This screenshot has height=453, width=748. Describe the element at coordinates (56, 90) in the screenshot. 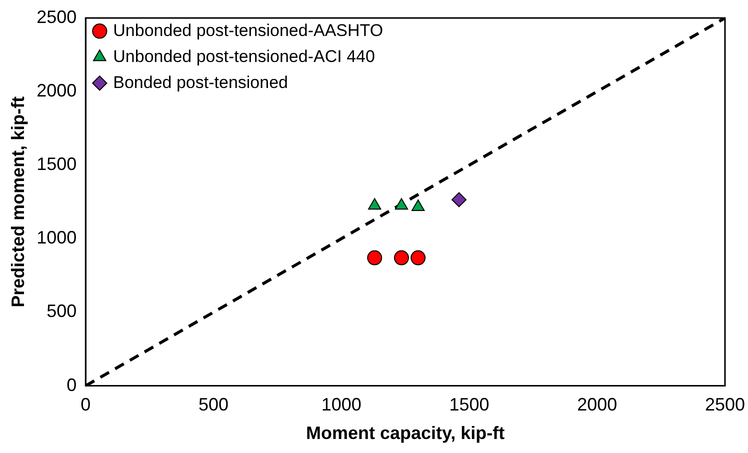

I see `y-tick-label: 2000` at that location.